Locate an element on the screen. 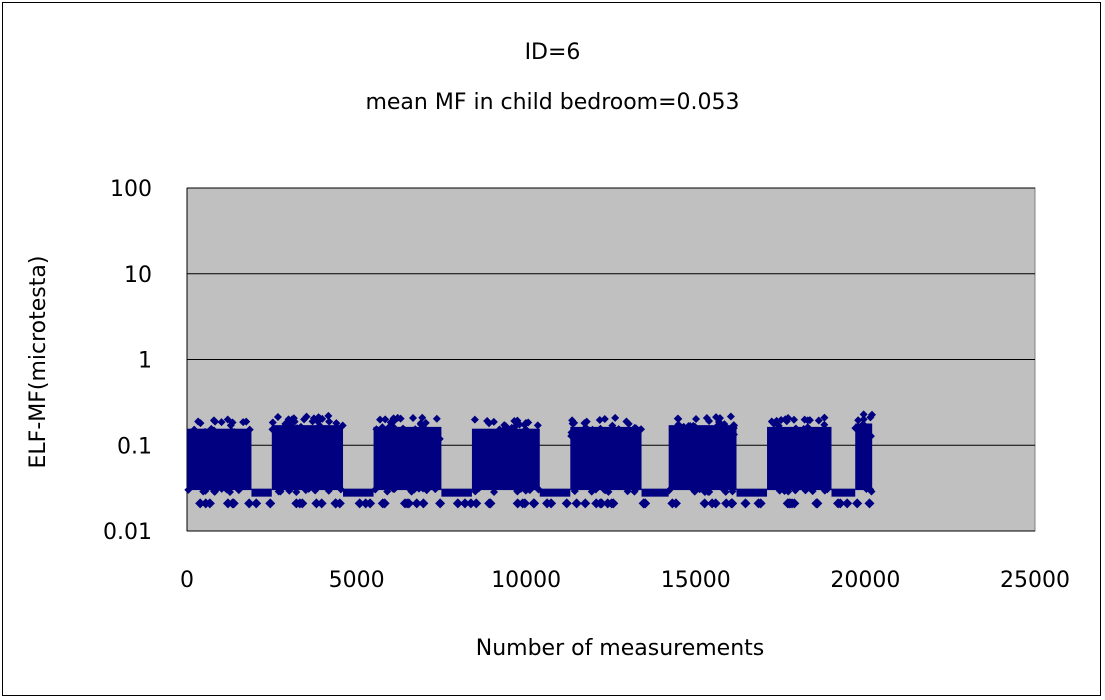  chart-subtitle: mean MF in child bedroom=0.053 is located at coordinates (552, 102).